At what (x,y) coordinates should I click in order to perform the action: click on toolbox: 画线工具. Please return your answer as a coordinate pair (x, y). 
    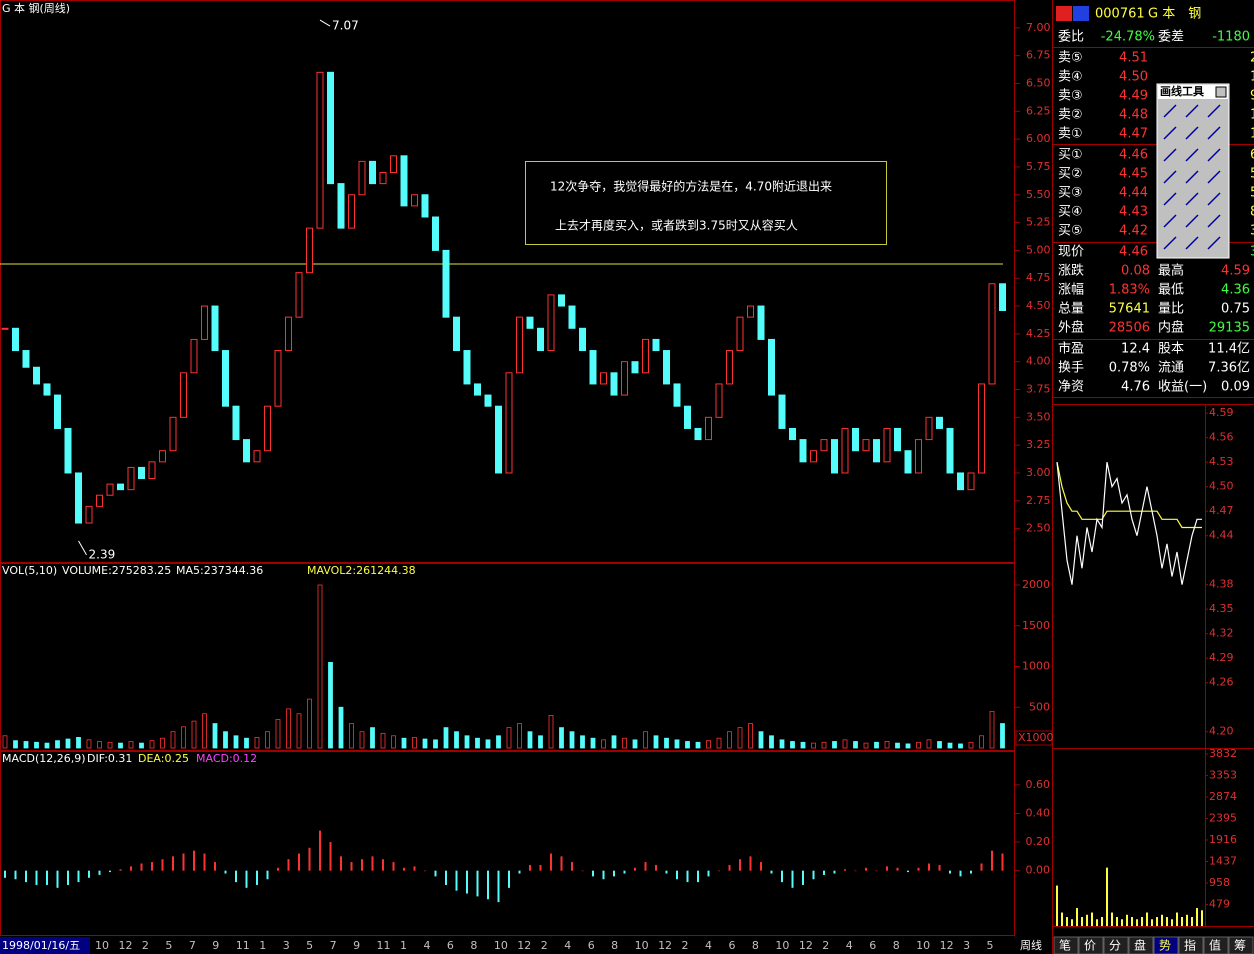
    Looking at the image, I should click on (1193, 171).